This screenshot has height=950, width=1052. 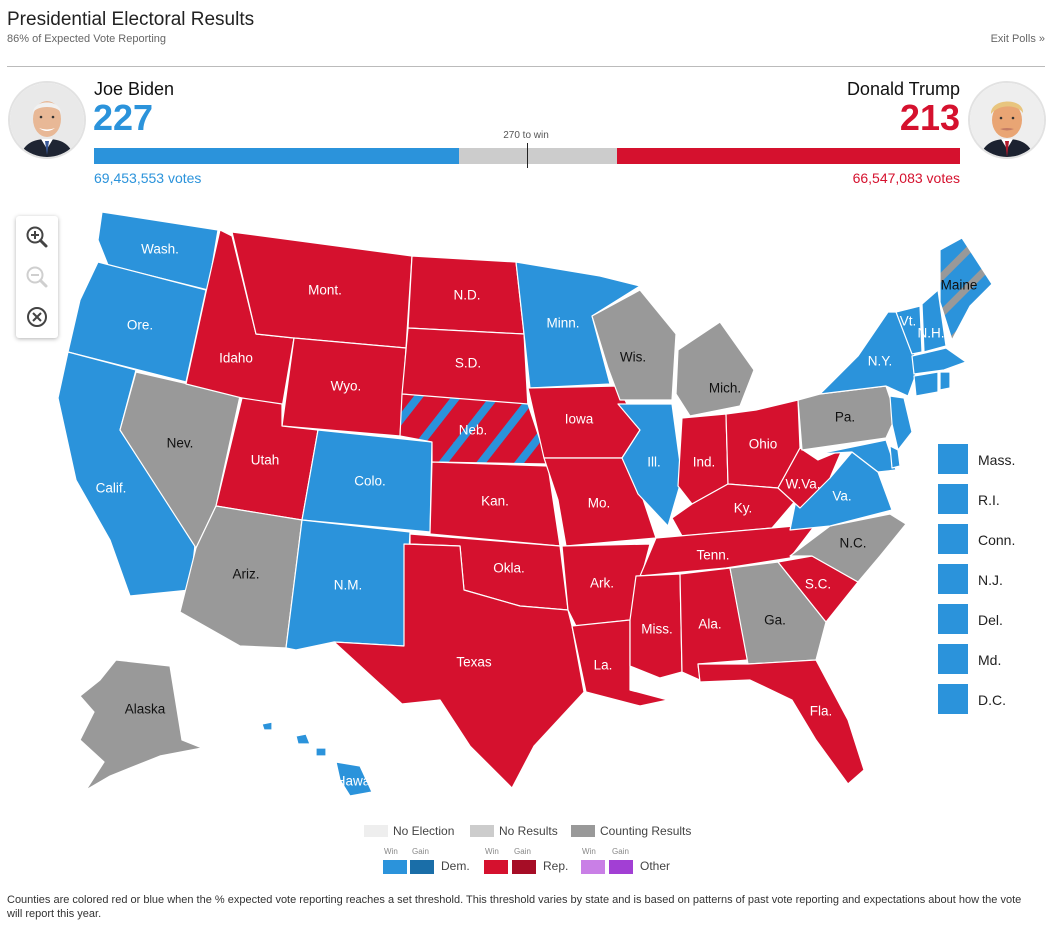 I want to click on reporting-status: 86% of Expected Vote Reporting, so click(x=86, y=39).